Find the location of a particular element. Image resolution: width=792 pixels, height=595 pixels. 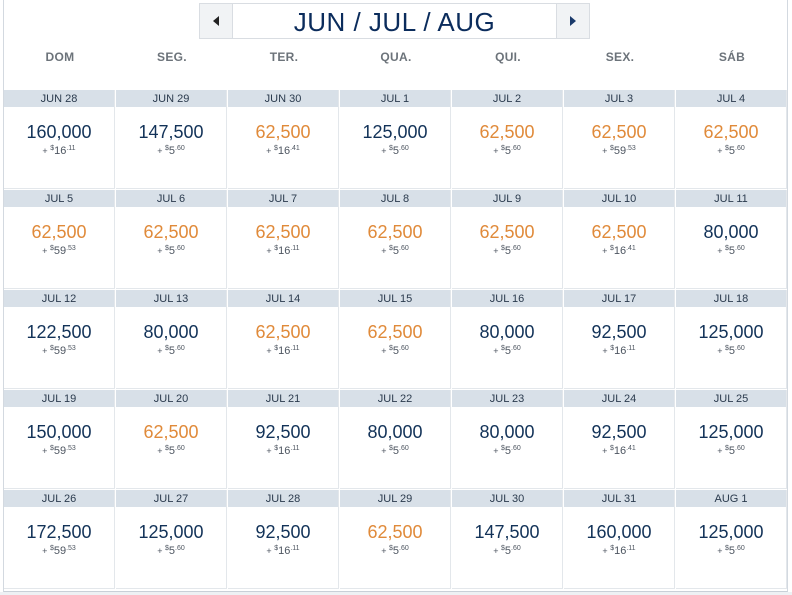

day-date-label: JUL 21 is located at coordinates (283, 398).